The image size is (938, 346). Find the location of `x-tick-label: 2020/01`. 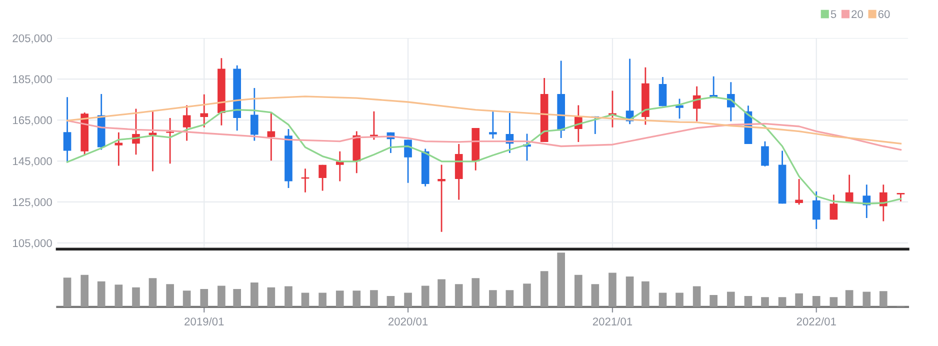

x-tick-label: 2020/01 is located at coordinates (408, 321).